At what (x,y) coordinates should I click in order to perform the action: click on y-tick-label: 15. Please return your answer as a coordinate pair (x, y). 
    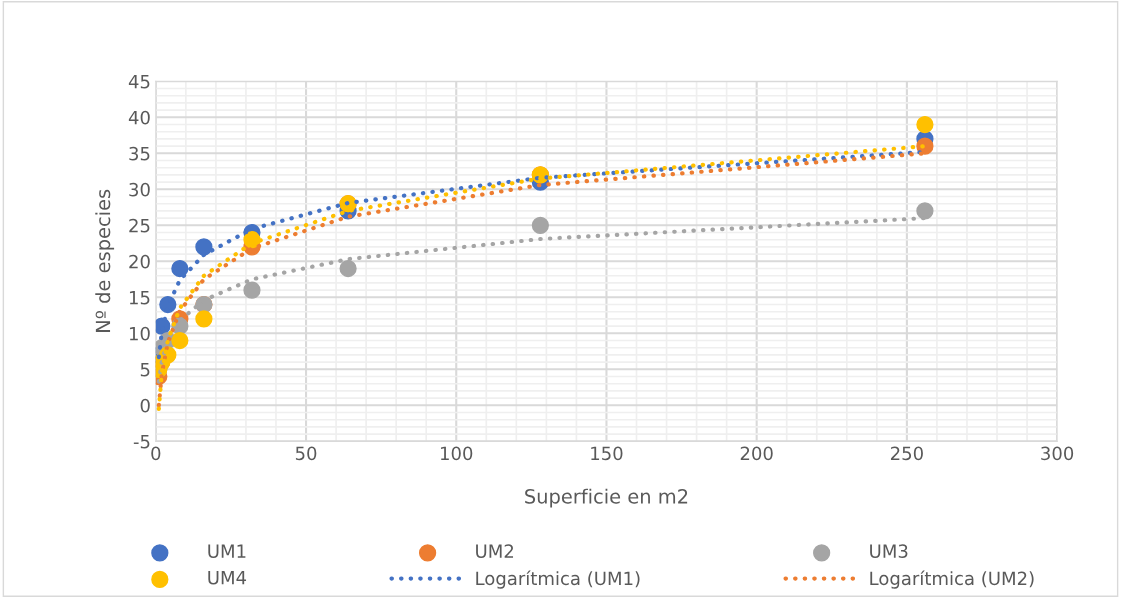
    Looking at the image, I should click on (139, 298).